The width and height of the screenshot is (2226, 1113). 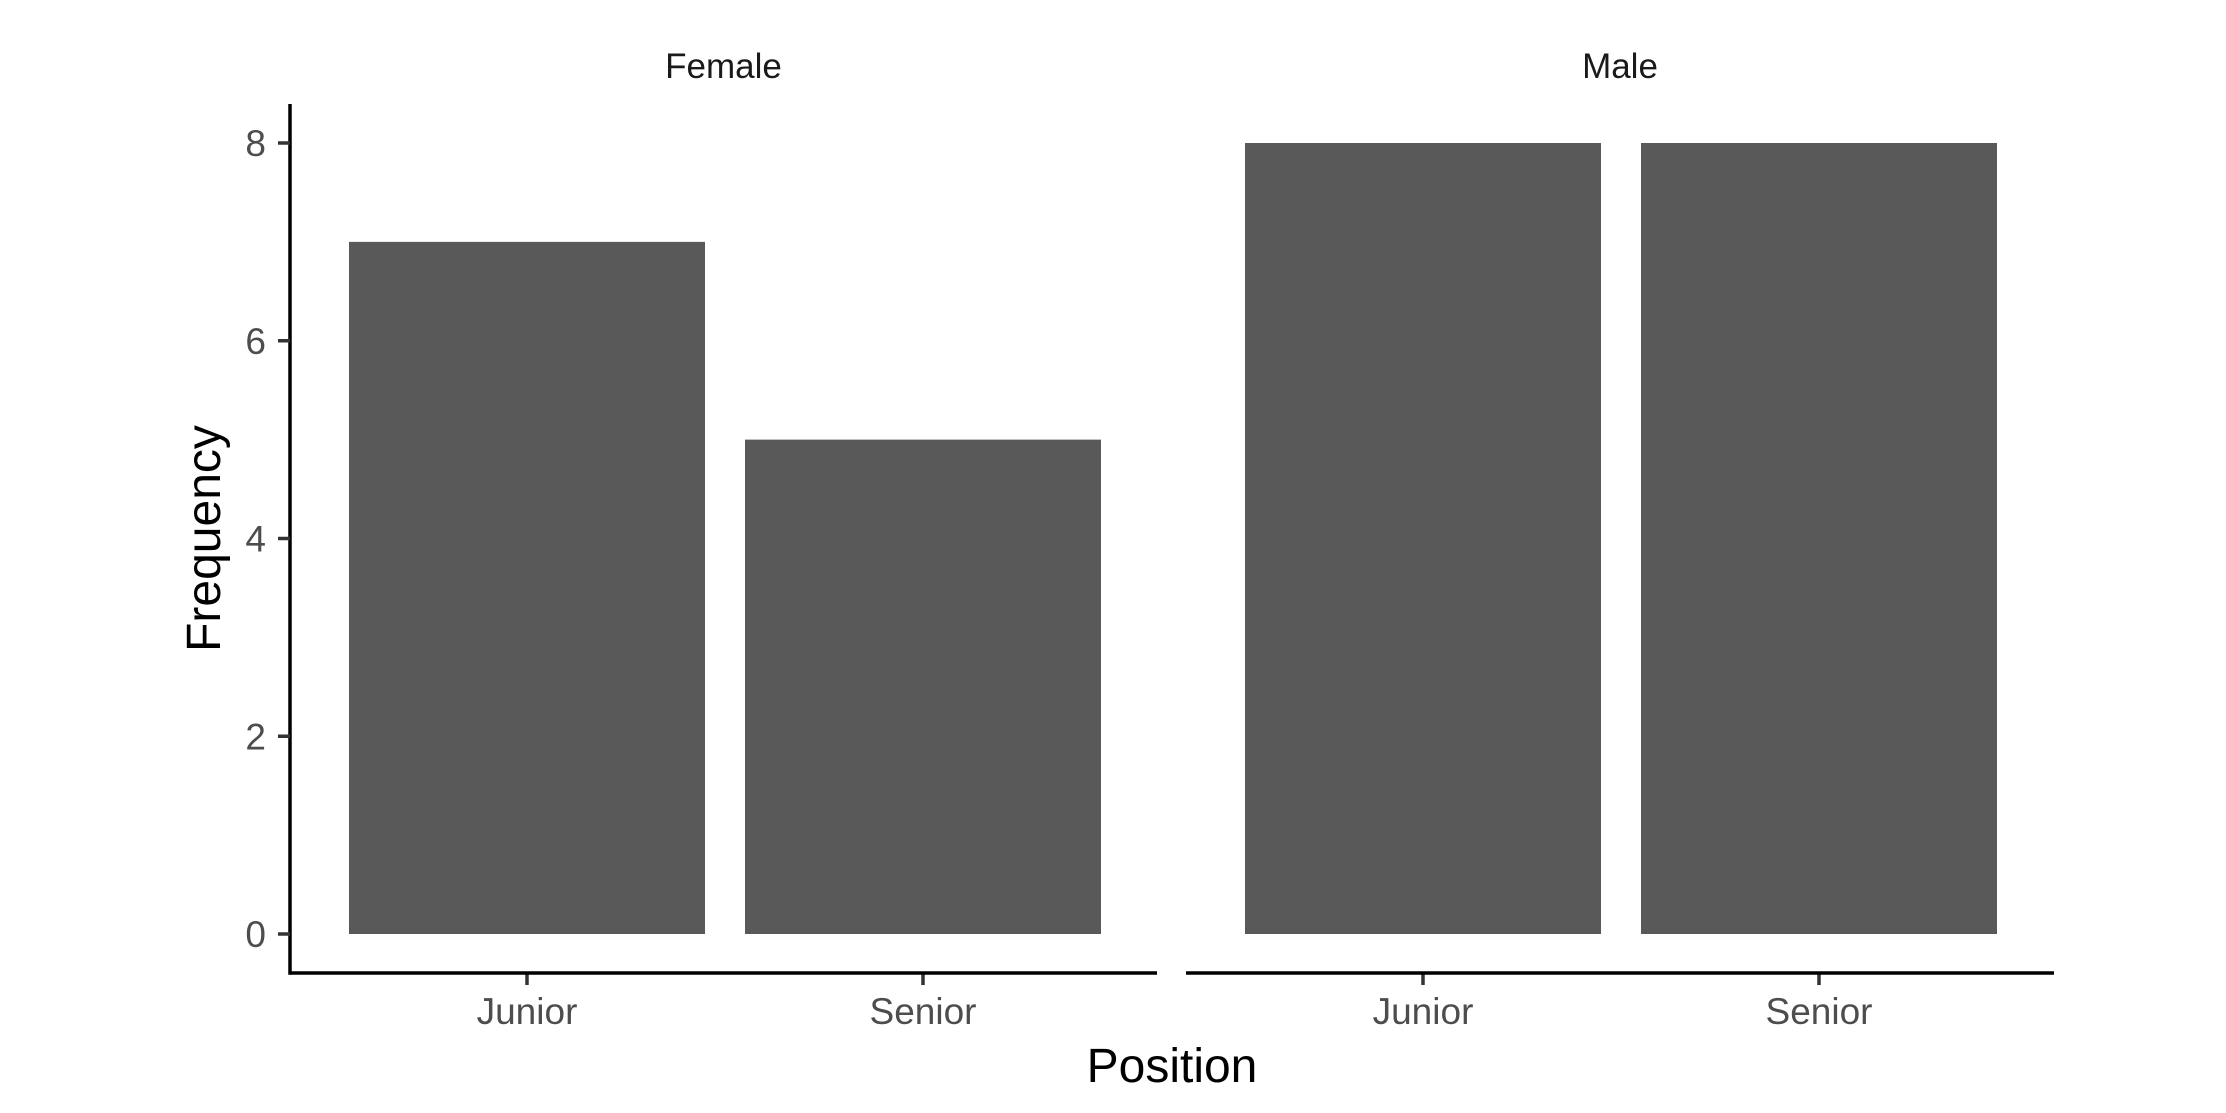 I want to click on y-tick-label: 0, so click(x=255, y=934).